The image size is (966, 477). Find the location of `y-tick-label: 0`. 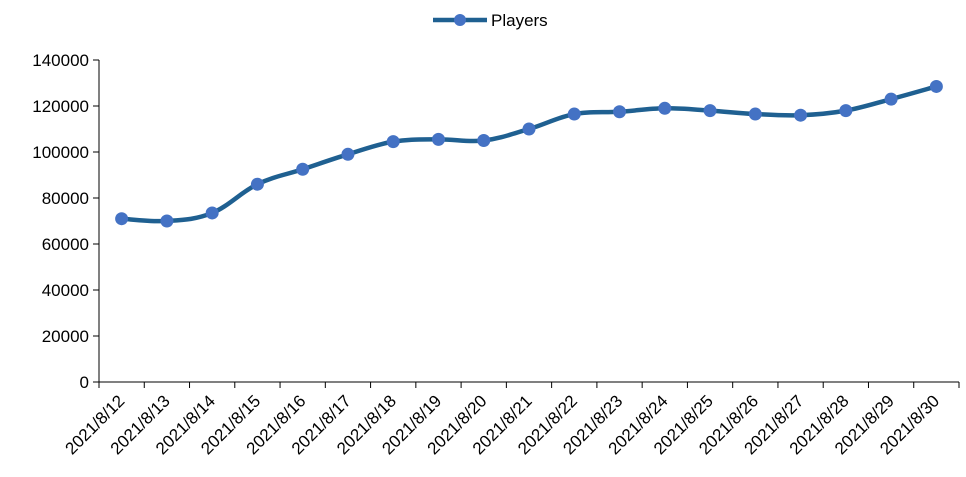

y-tick-label: 0 is located at coordinates (84, 382).